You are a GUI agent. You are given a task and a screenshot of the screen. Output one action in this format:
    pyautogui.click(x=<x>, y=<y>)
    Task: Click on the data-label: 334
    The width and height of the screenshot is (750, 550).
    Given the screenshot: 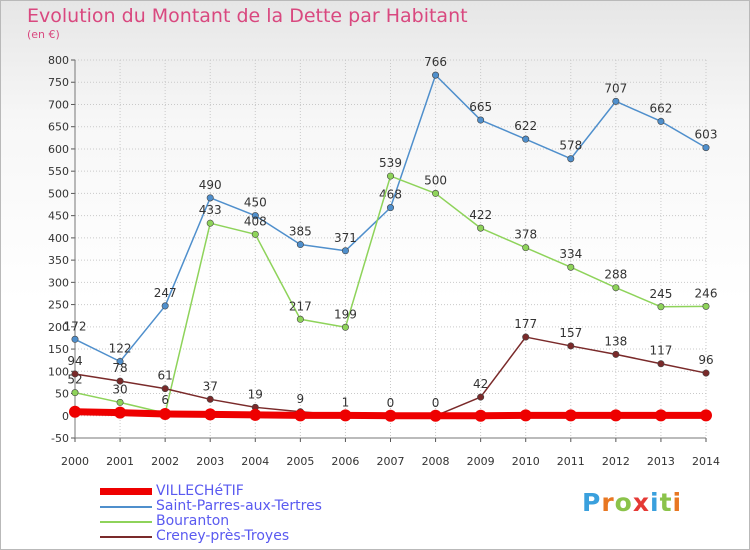 What is the action you would take?
    pyautogui.click(x=570, y=254)
    